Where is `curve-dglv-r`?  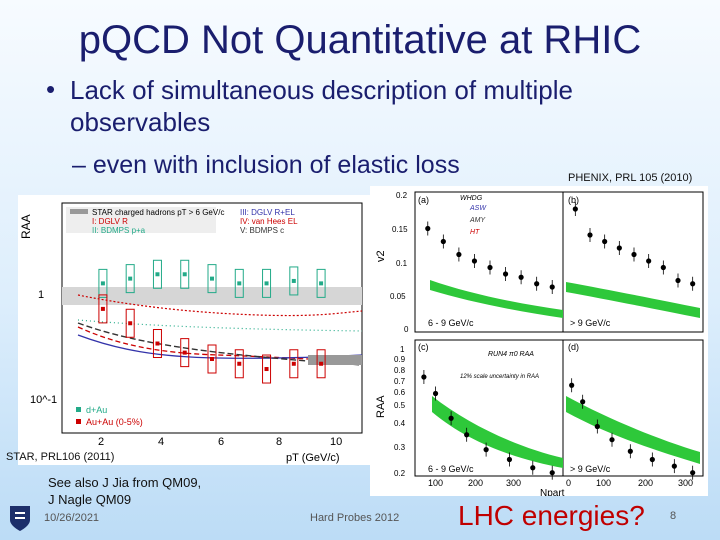
curve-dglv-r is located at coordinates (220, 344).